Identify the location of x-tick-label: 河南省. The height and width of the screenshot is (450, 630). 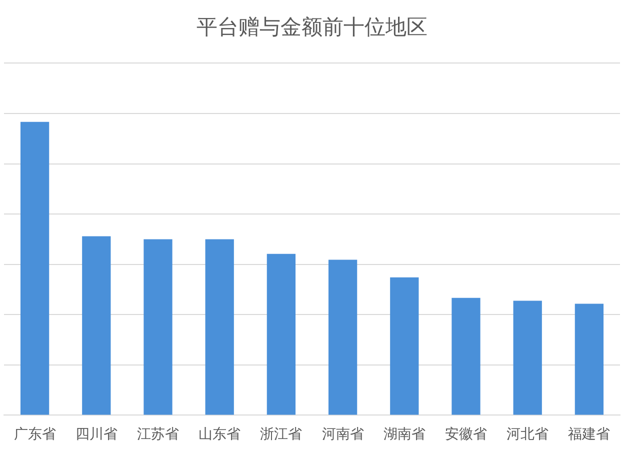
(343, 434).